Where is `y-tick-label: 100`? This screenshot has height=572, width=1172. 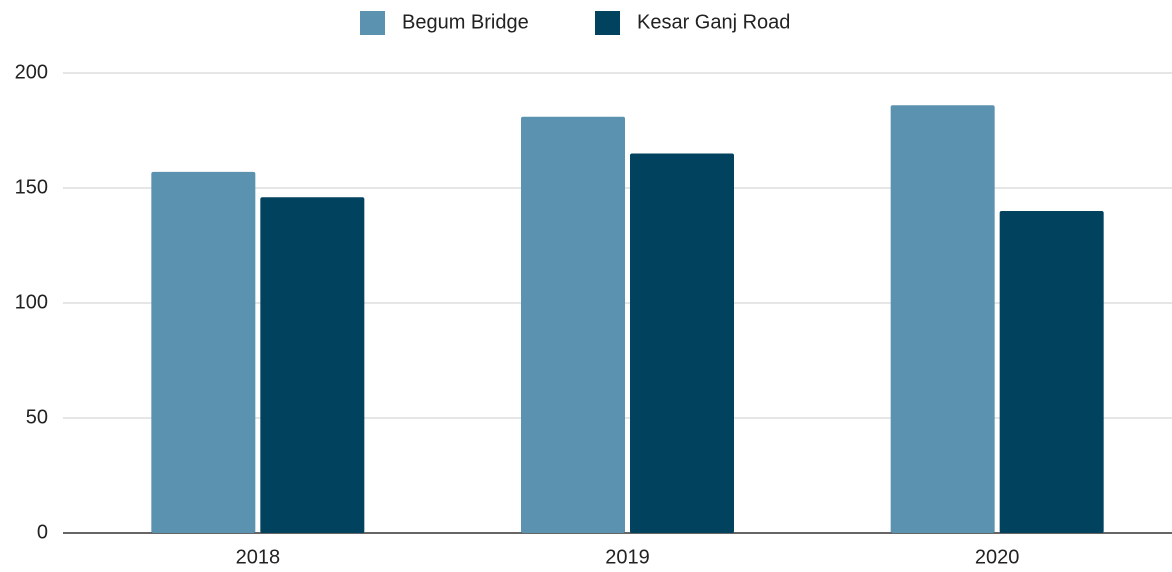 y-tick-label: 100 is located at coordinates (31, 302).